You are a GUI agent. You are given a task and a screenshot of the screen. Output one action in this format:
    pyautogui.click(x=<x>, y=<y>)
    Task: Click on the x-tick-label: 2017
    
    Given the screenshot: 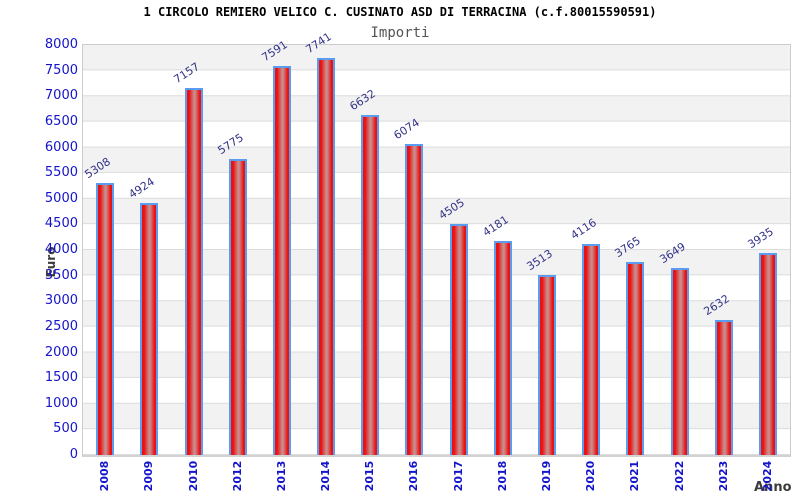 What is the action you would take?
    pyautogui.click(x=458, y=476)
    